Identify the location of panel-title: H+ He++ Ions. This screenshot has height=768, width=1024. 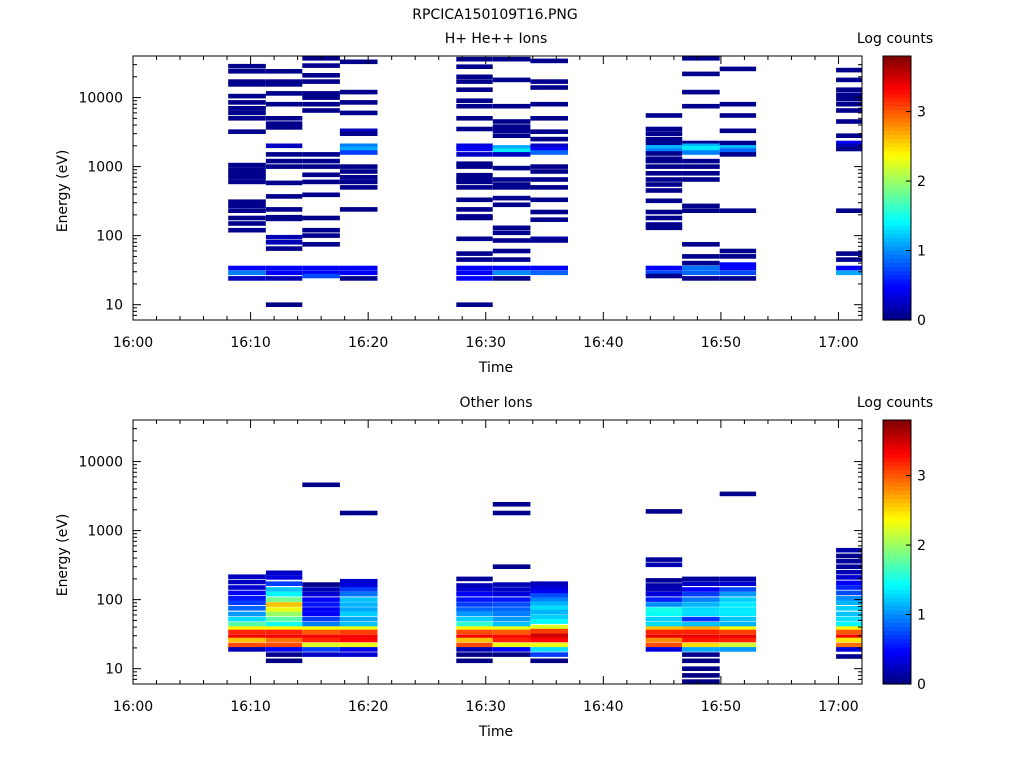
(496, 39).